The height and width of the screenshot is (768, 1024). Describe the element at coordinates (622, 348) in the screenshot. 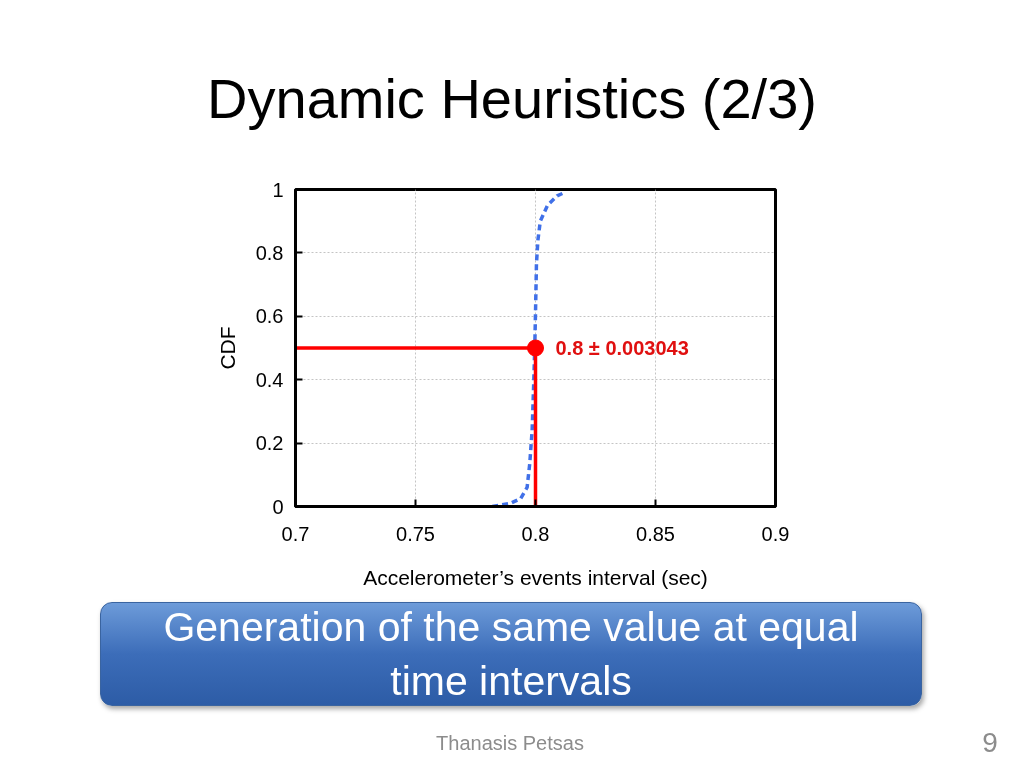

I see `annotation: 0.8 ± 0.003043` at that location.